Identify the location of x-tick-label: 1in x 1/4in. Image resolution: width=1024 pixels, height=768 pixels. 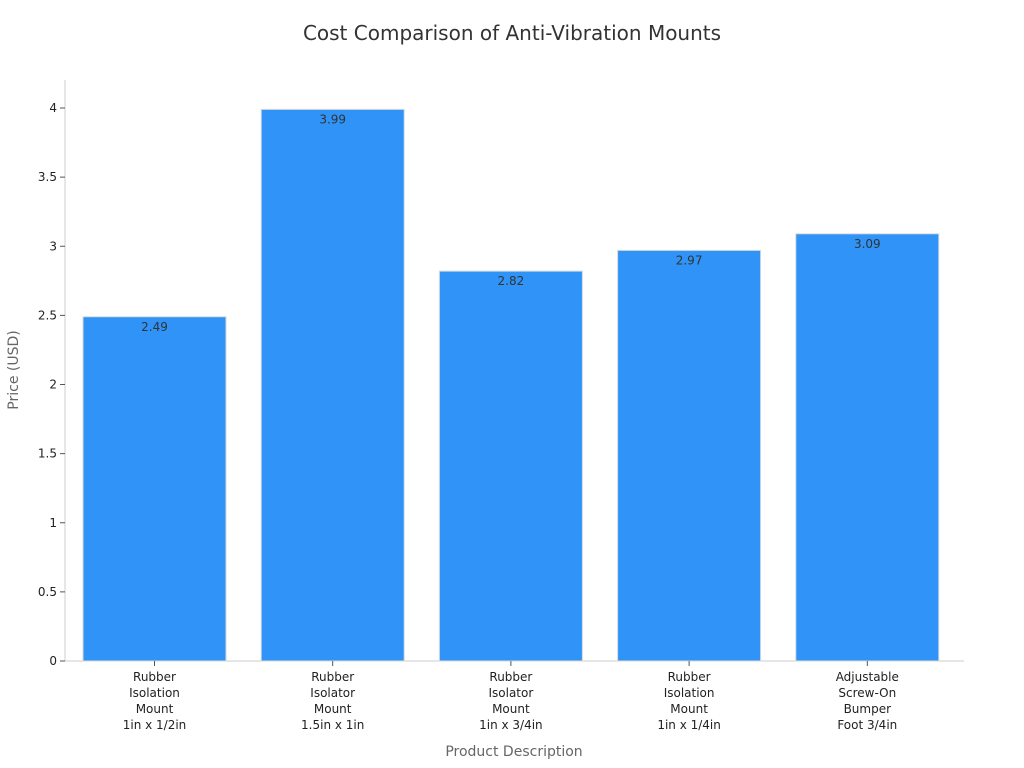
(689, 725).